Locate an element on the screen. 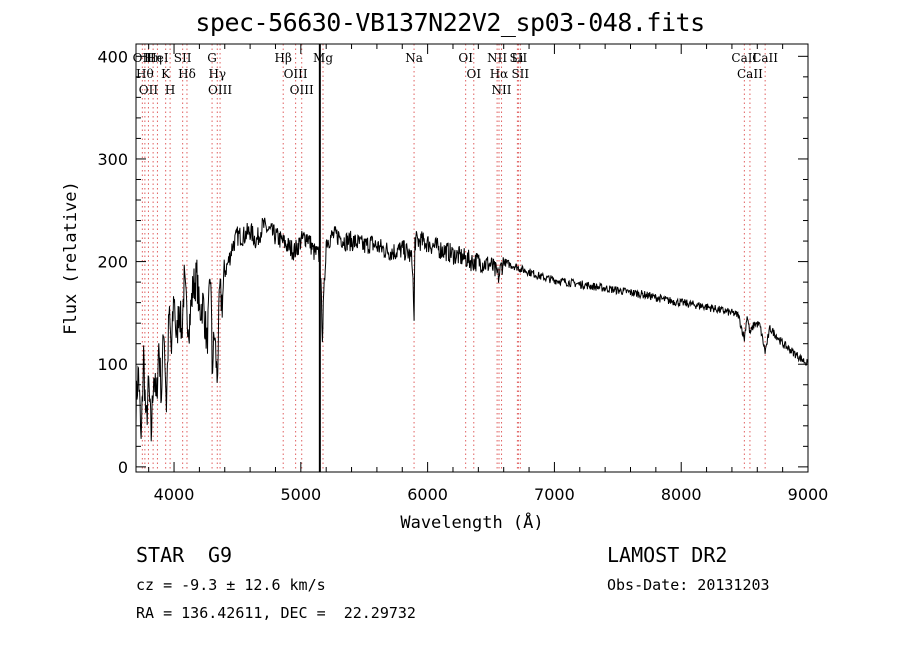  x-axis-label: Wavelength (Å) is located at coordinates (471, 522).